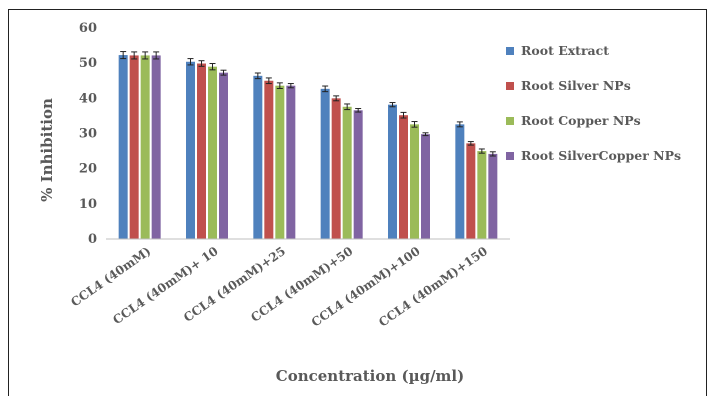 Image resolution: width=713 pixels, height=396 pixels. What do you see at coordinates (47, 150) in the screenshot?
I see `y-axis-title: % Inhibition` at bounding box center [47, 150].